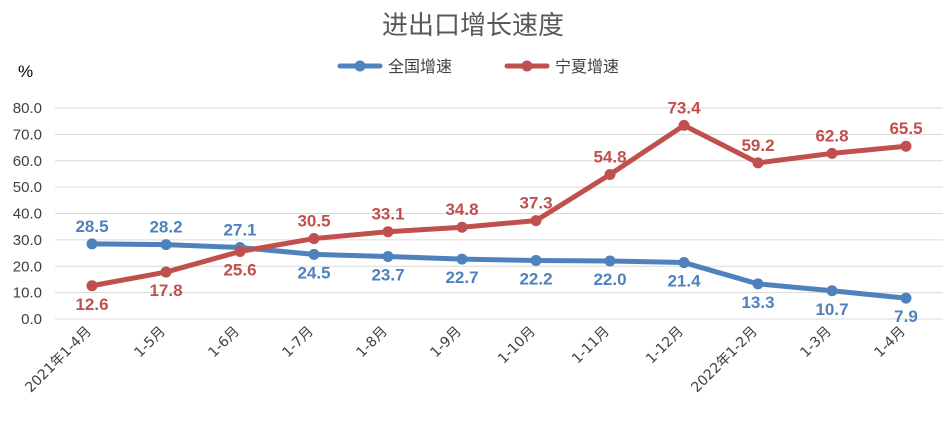 Image resolution: width=947 pixels, height=429 pixels. What do you see at coordinates (371, 342) in the screenshot?
I see `x-tick-label: 1-8月` at bounding box center [371, 342].